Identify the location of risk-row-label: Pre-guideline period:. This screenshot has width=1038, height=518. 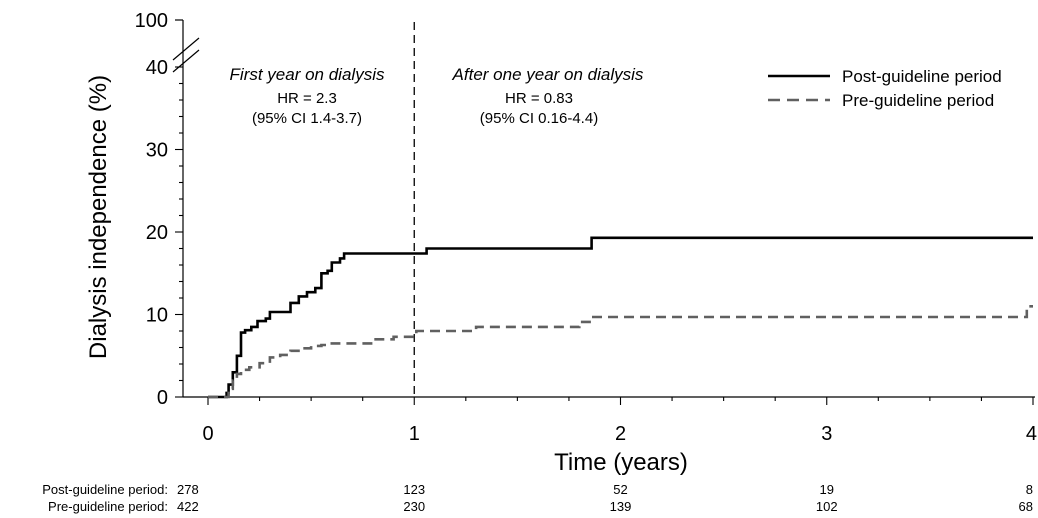
(108, 506).